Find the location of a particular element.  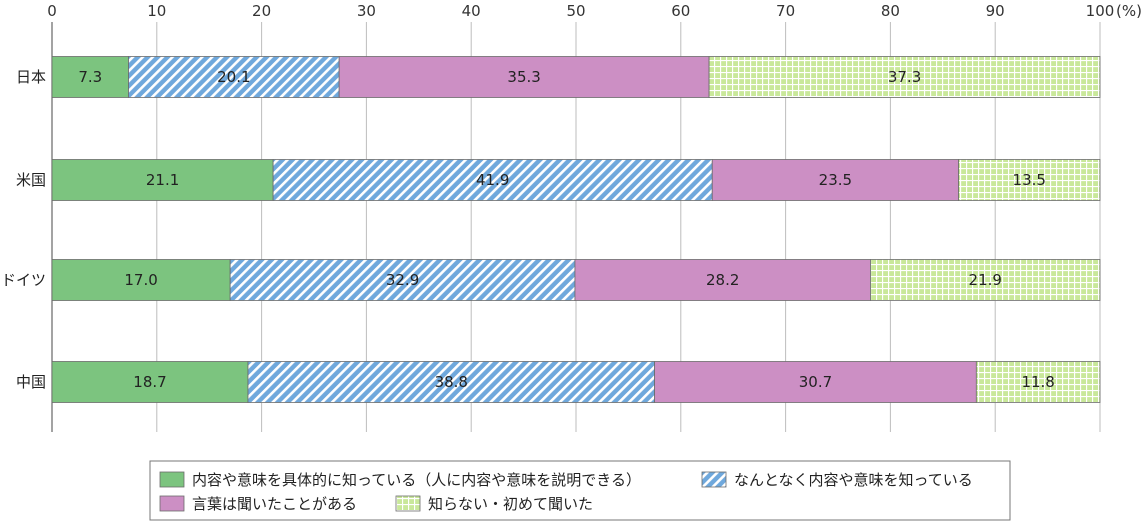

x-tick-label-10: 10 is located at coordinates (156, 11).